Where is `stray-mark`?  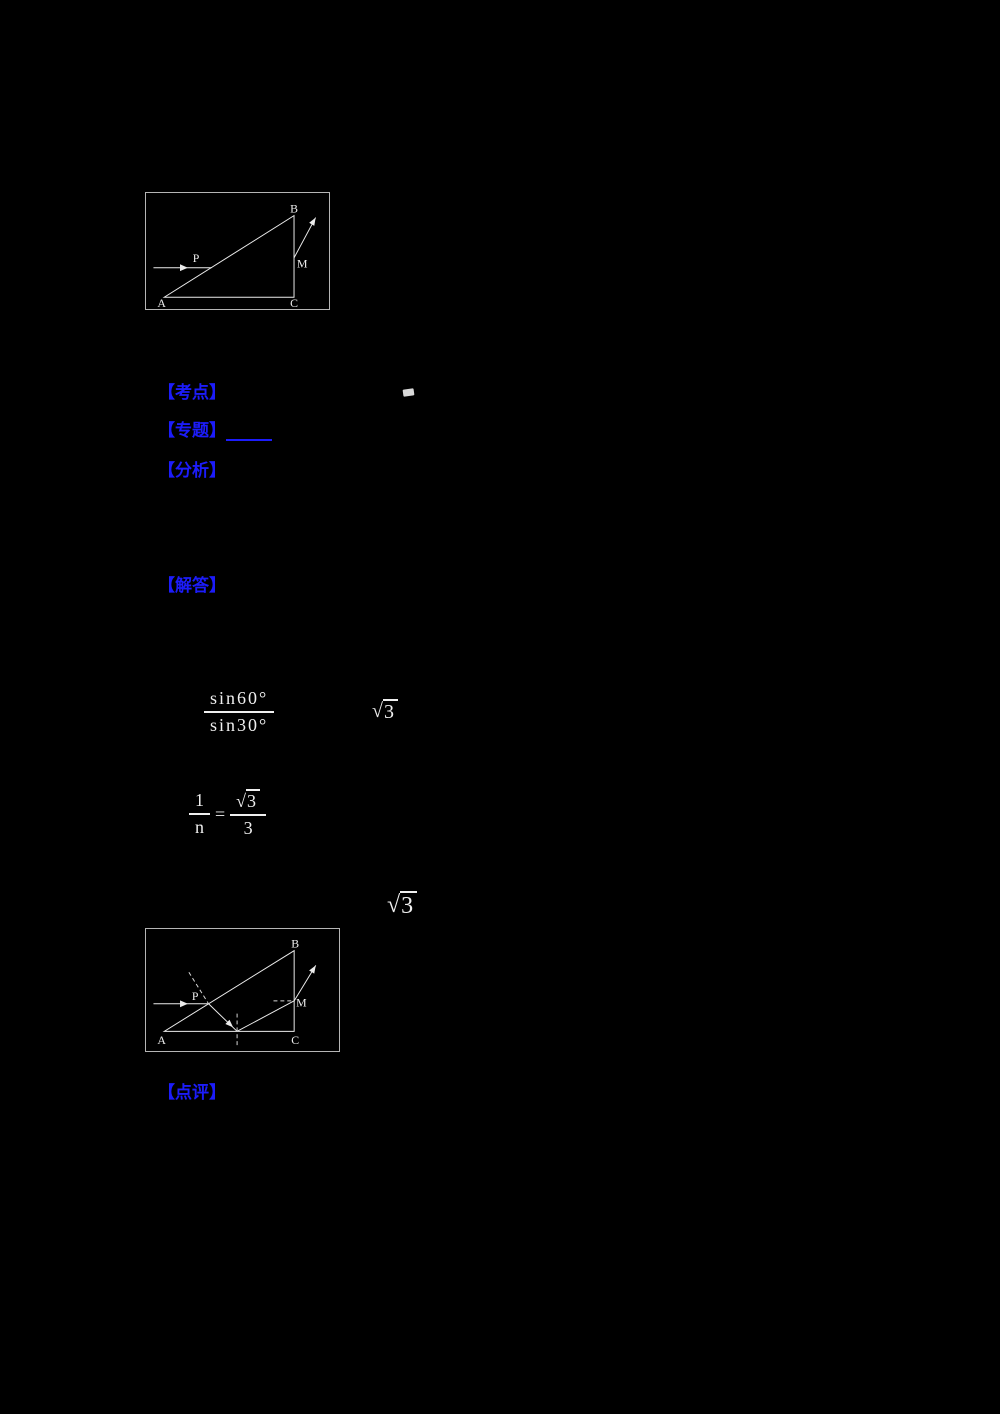 stray-mark is located at coordinates (408, 392).